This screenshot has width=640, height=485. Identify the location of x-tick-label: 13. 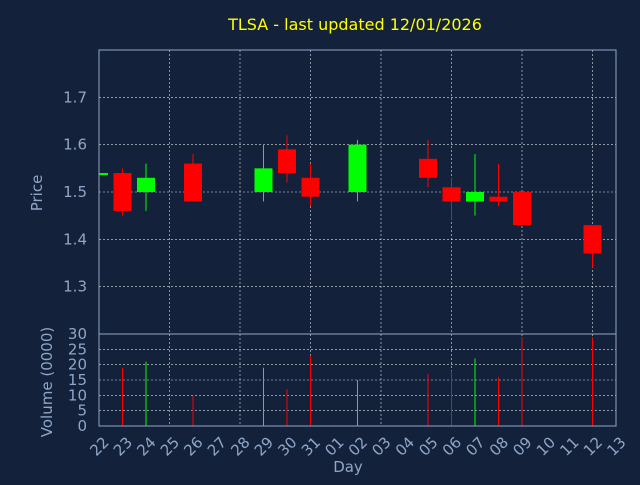
(616, 446).